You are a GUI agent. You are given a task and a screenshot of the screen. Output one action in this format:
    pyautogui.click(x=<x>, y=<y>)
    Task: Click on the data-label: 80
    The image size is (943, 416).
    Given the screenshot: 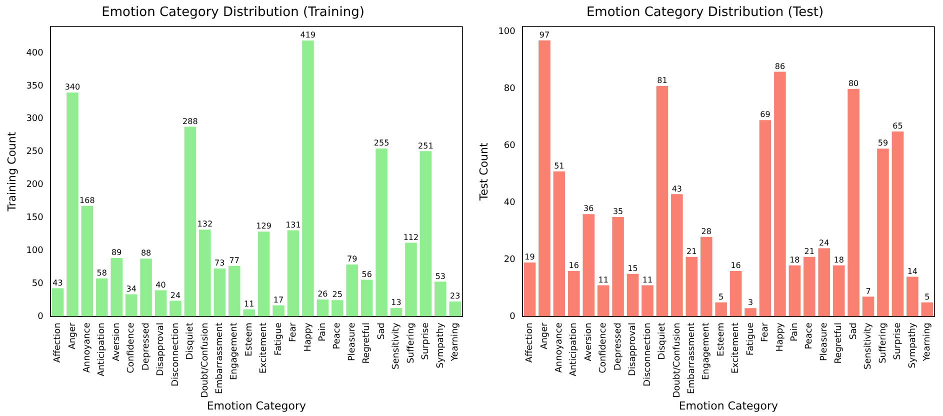 What is the action you would take?
    pyautogui.click(x=853, y=83)
    